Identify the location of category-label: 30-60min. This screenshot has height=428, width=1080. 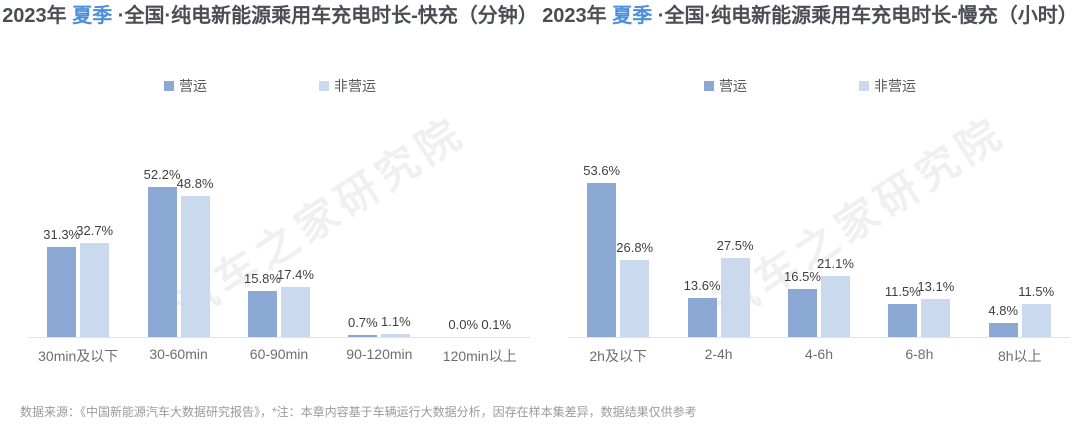
(178, 354).